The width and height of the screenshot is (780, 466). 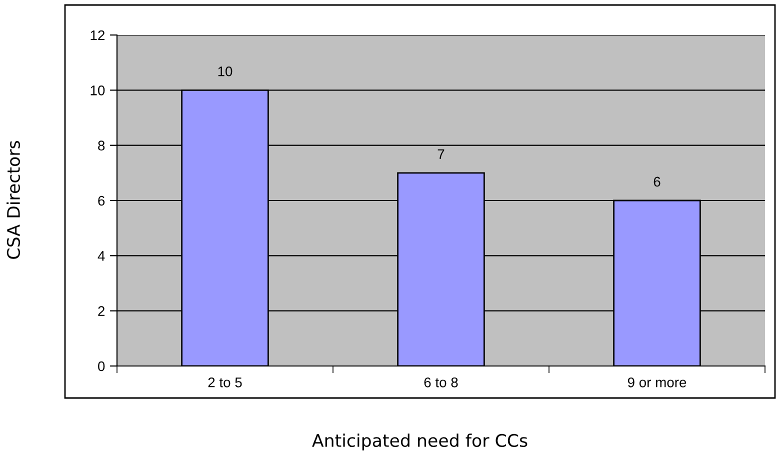 I want to click on y-tick-label: 2, so click(x=101, y=311).